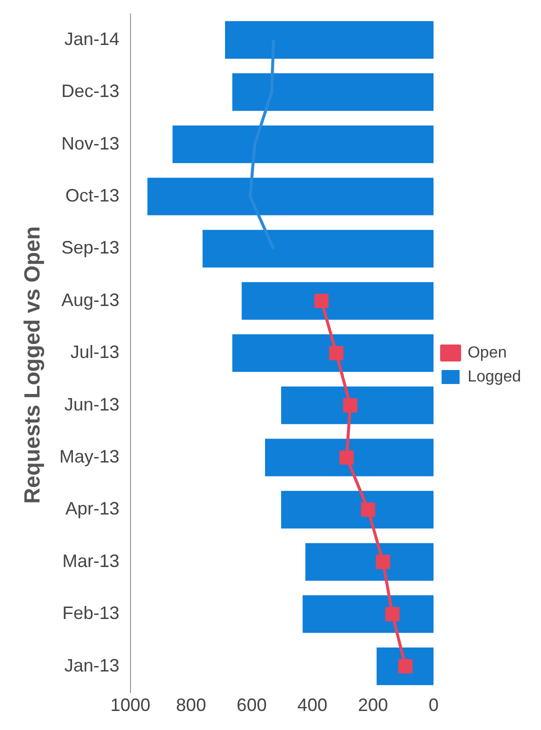 Image resolution: width=541 pixels, height=730 pixels. What do you see at coordinates (373, 705) in the screenshot?
I see `x-tick-label: 200` at bounding box center [373, 705].